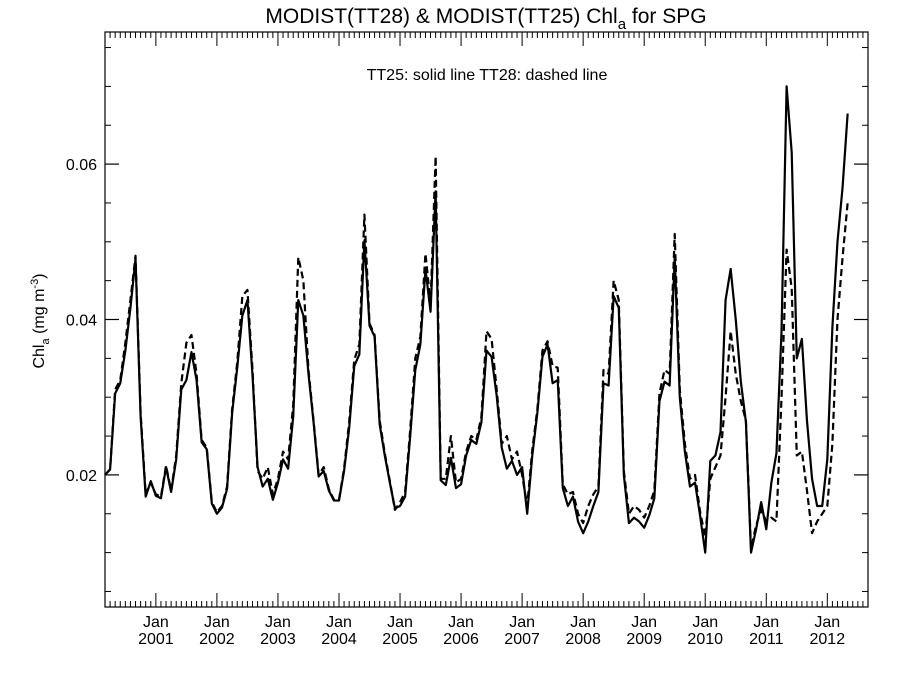 Image resolution: width=900 pixels, height=675 pixels. What do you see at coordinates (339, 639) in the screenshot?
I see `x-tick-label-year: 2004` at bounding box center [339, 639].